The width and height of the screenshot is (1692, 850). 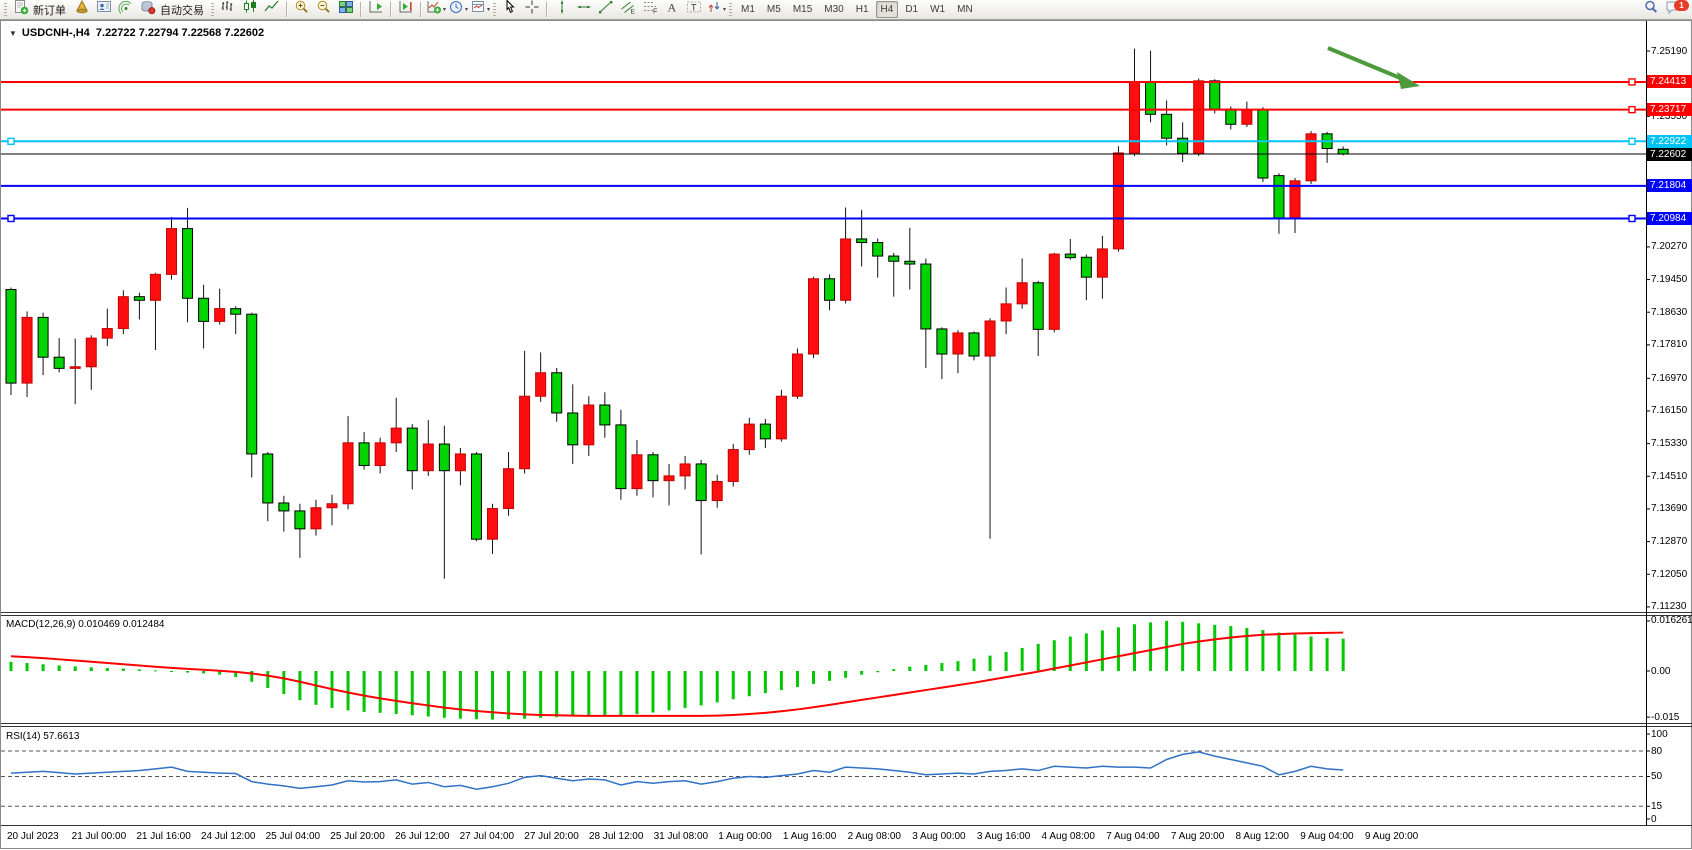 I want to click on timeframe-mn-button: MN, so click(x=965, y=9).